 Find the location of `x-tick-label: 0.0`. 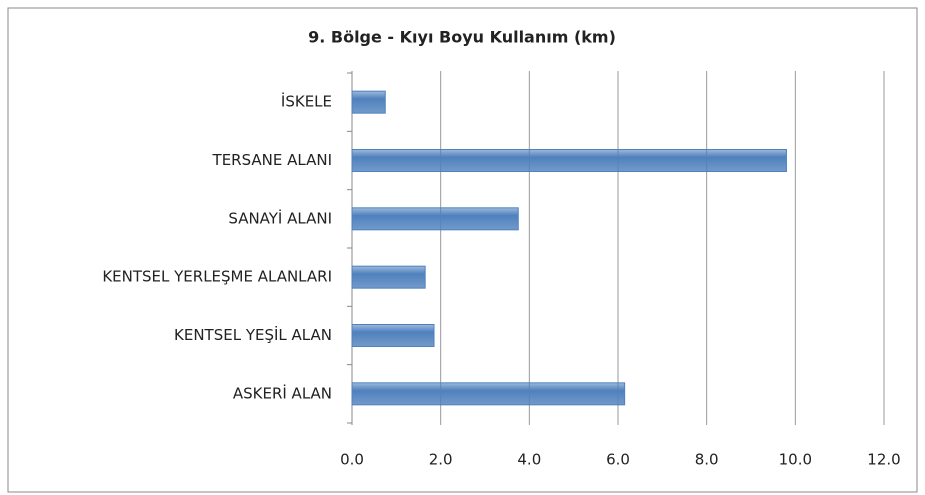

x-tick-label: 0.0 is located at coordinates (352, 460).